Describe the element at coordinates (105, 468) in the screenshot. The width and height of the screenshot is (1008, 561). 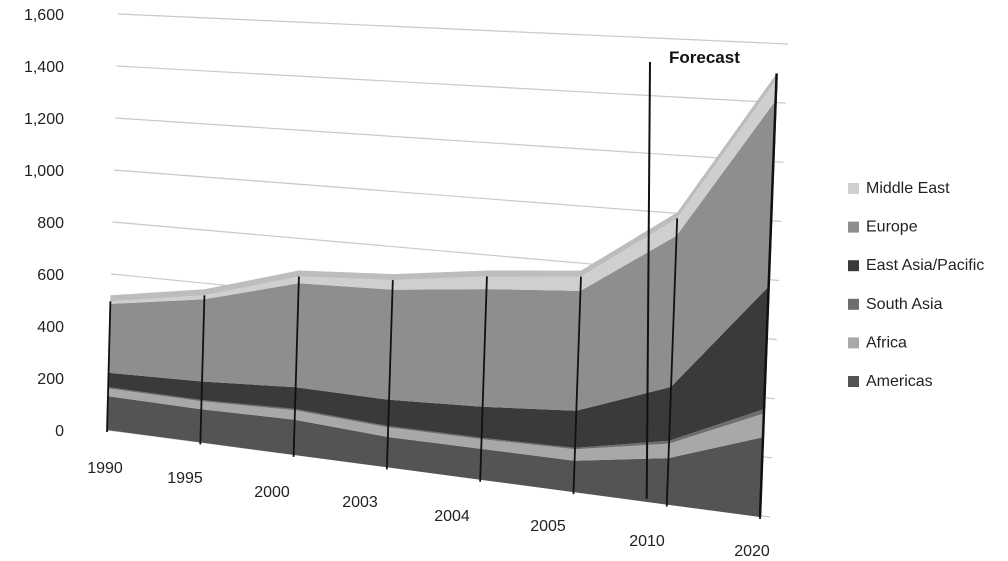
I see `x-tick-label: 1990` at that location.